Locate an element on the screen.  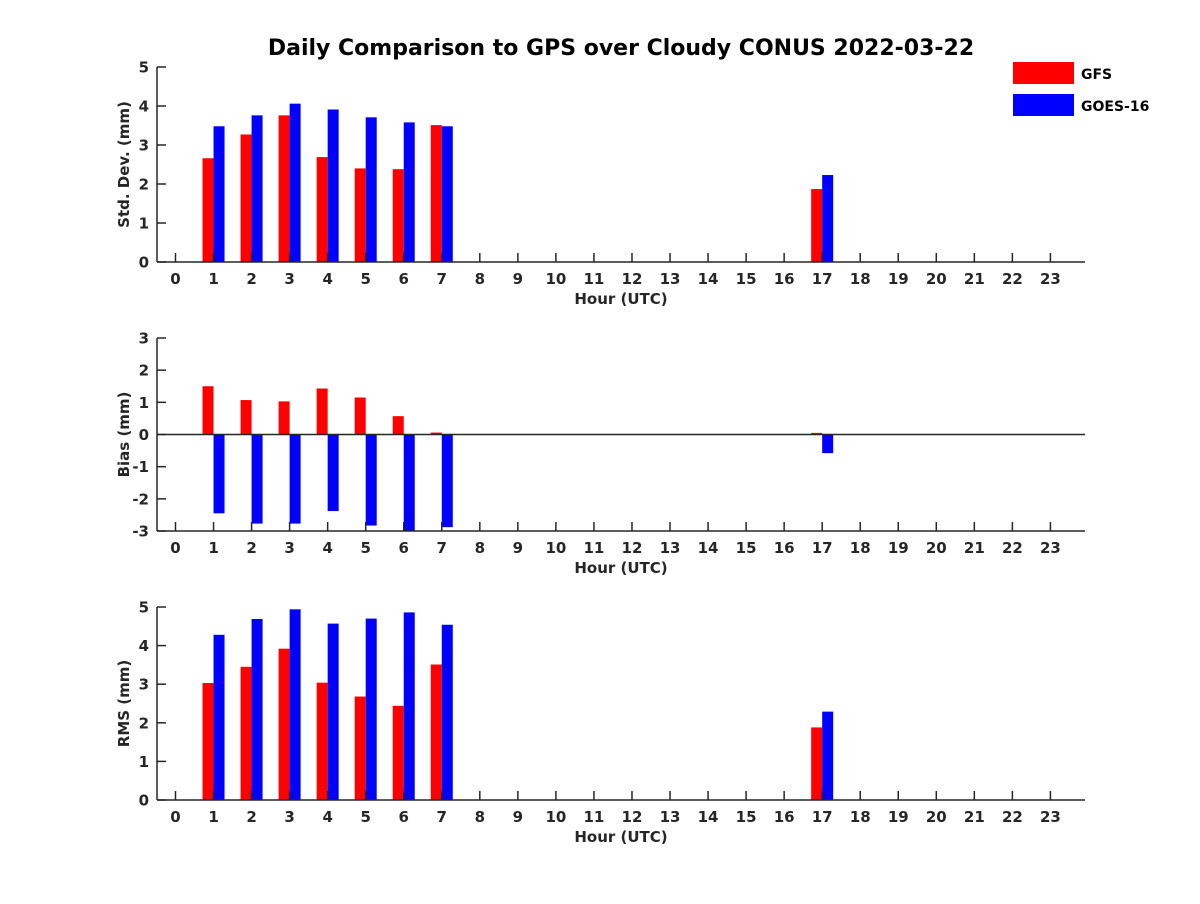
y-tick-label-0-5: 5 is located at coordinates (144, 68).